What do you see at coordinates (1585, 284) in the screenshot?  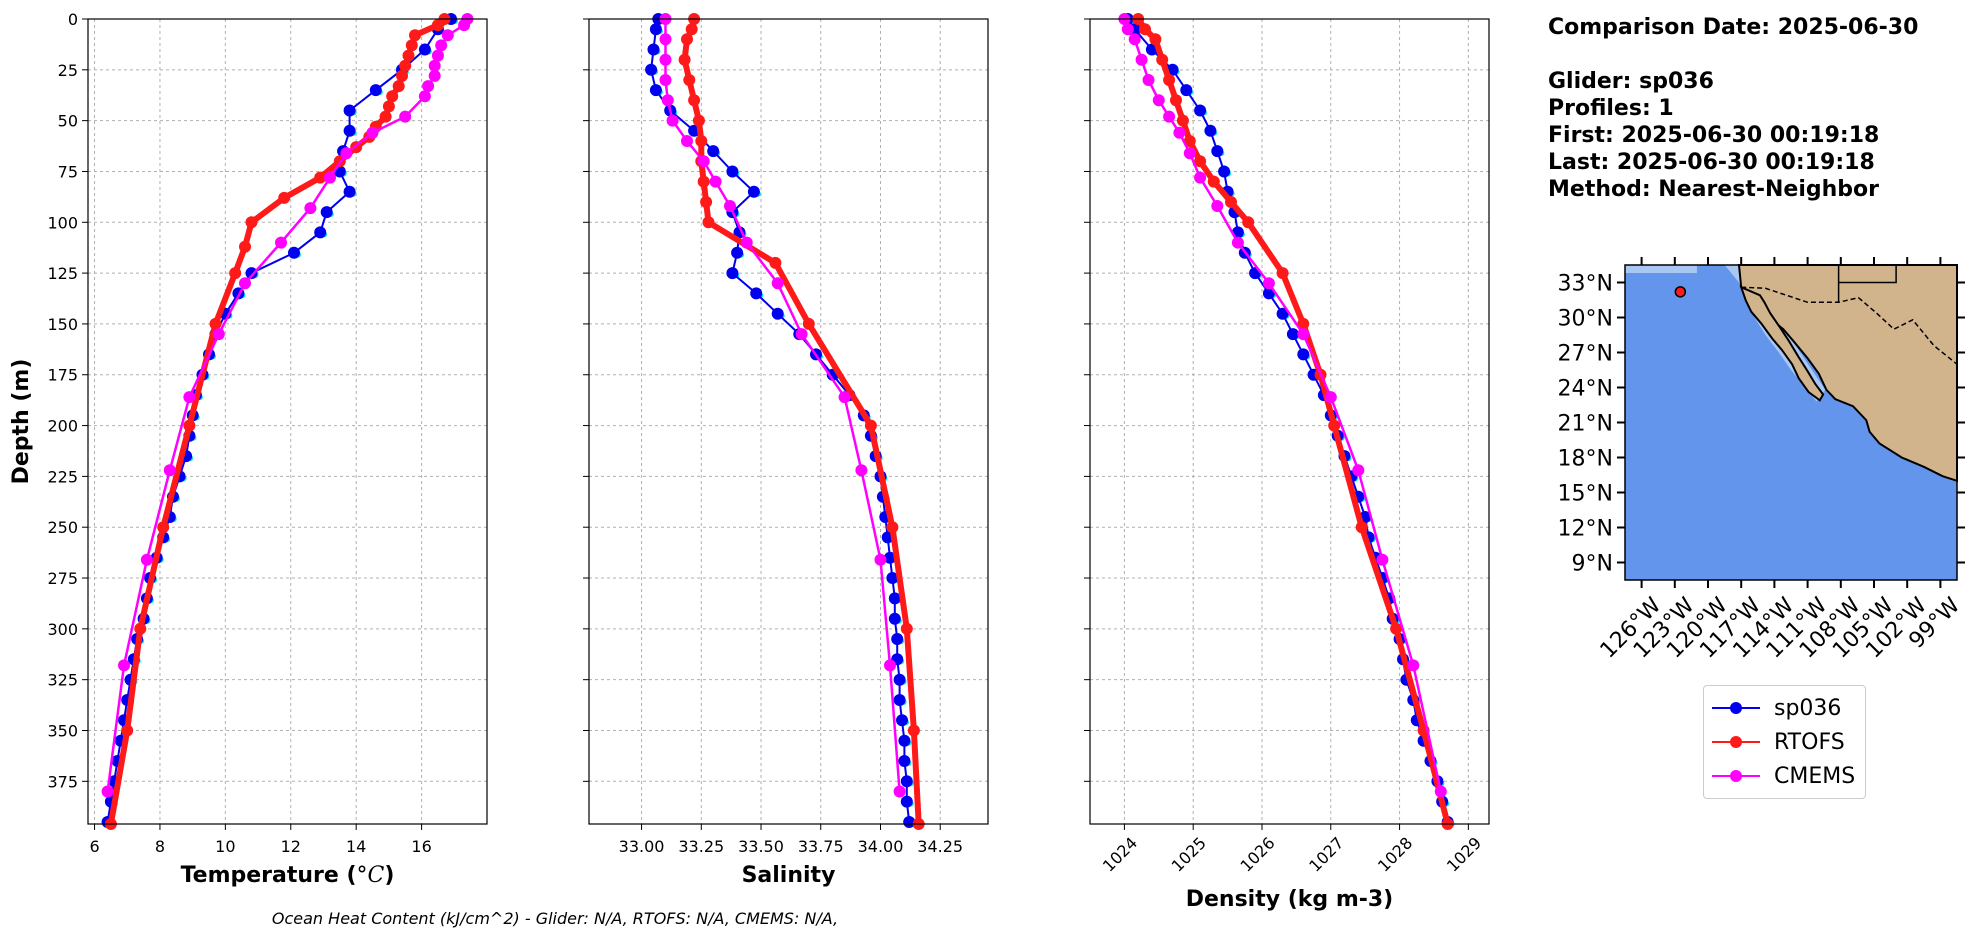 I see `lat-label: 33°N` at bounding box center [1585, 284].